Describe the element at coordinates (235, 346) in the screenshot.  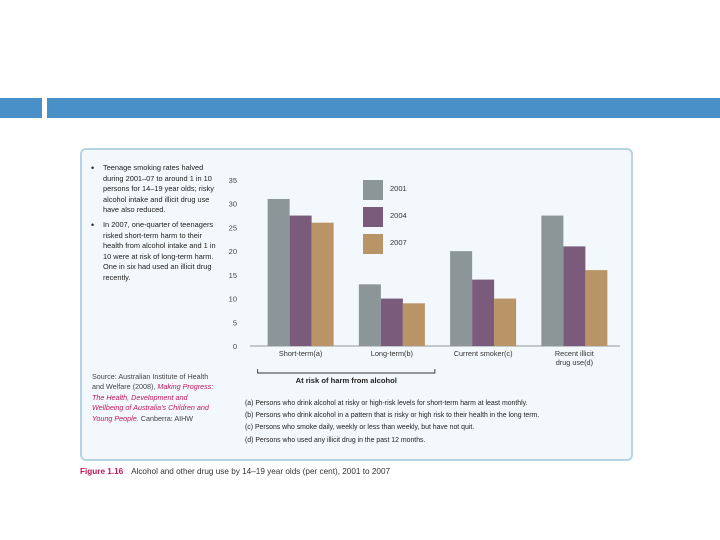
I see `y-tick-label: 0` at that location.